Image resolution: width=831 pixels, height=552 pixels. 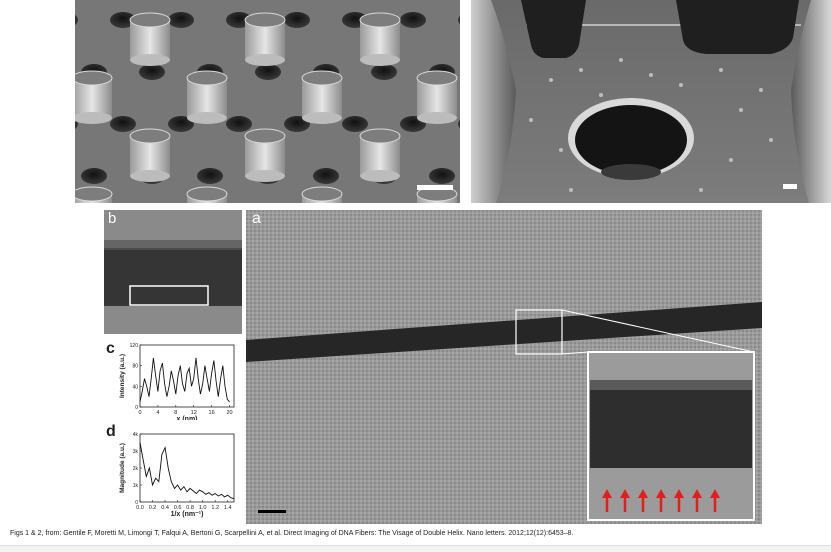 I want to click on x-tick-label: 1.4, so click(x=228, y=508).